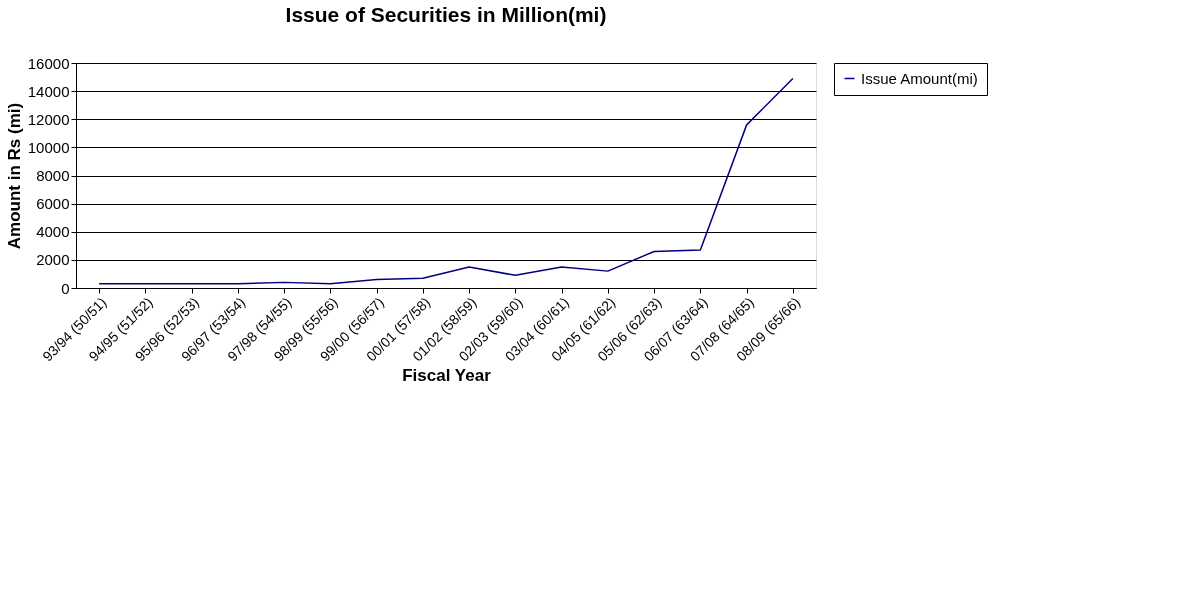  Describe the element at coordinates (447, 376) in the screenshot. I see `x-axis-title: Fiscal Year` at that location.